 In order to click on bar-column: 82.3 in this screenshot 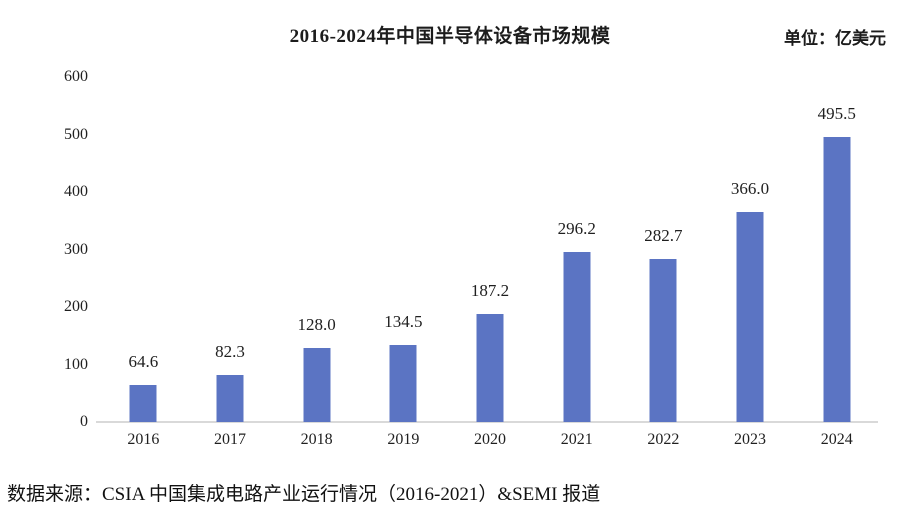, I will do `click(230, 249)`.